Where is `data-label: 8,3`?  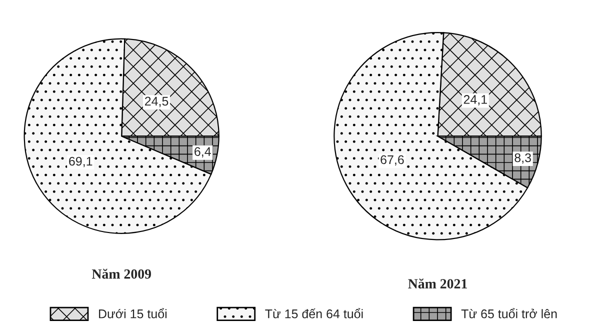
data-label: 8,3 is located at coordinates (522, 158).